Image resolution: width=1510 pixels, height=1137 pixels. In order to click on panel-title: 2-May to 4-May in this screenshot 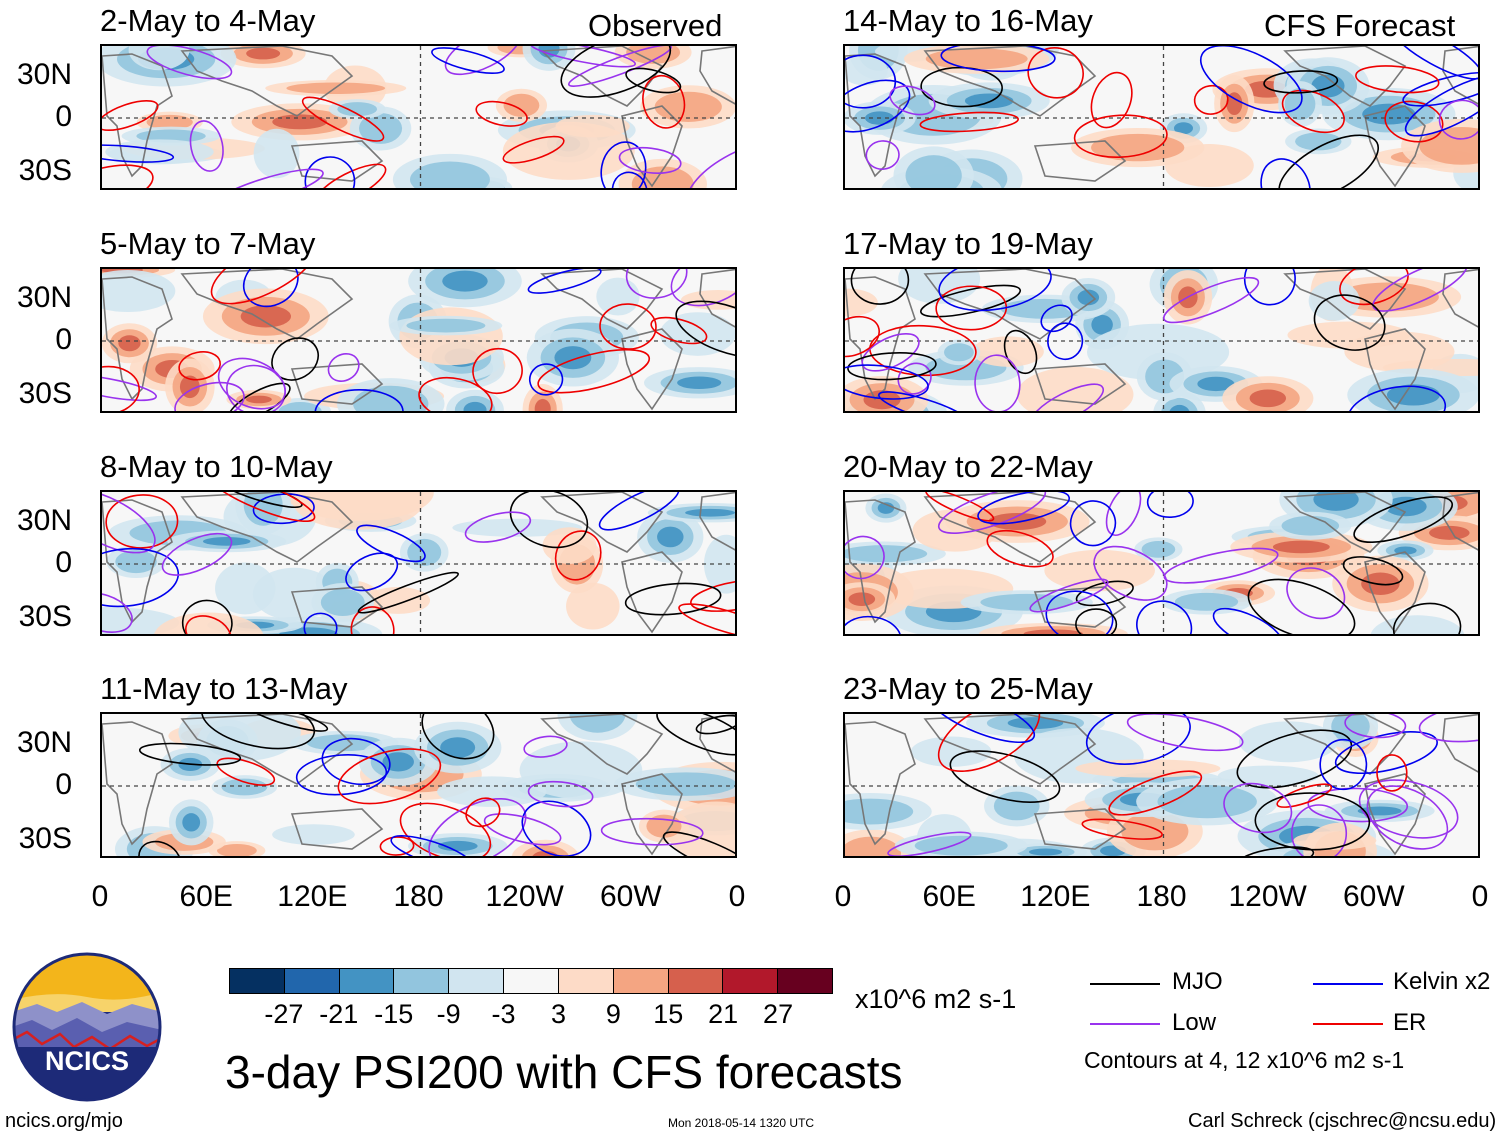, I will do `click(208, 20)`.